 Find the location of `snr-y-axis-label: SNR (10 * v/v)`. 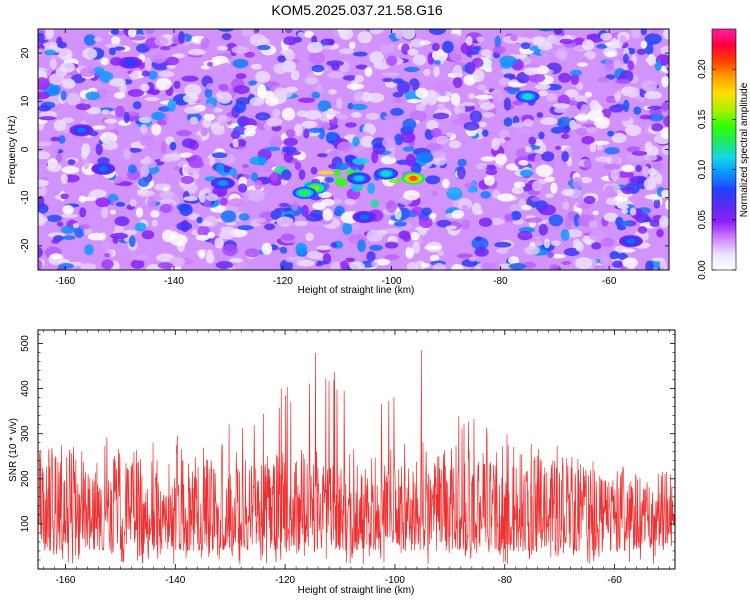

snr-y-axis-label: SNR (10 * v/v) is located at coordinates (13, 450).